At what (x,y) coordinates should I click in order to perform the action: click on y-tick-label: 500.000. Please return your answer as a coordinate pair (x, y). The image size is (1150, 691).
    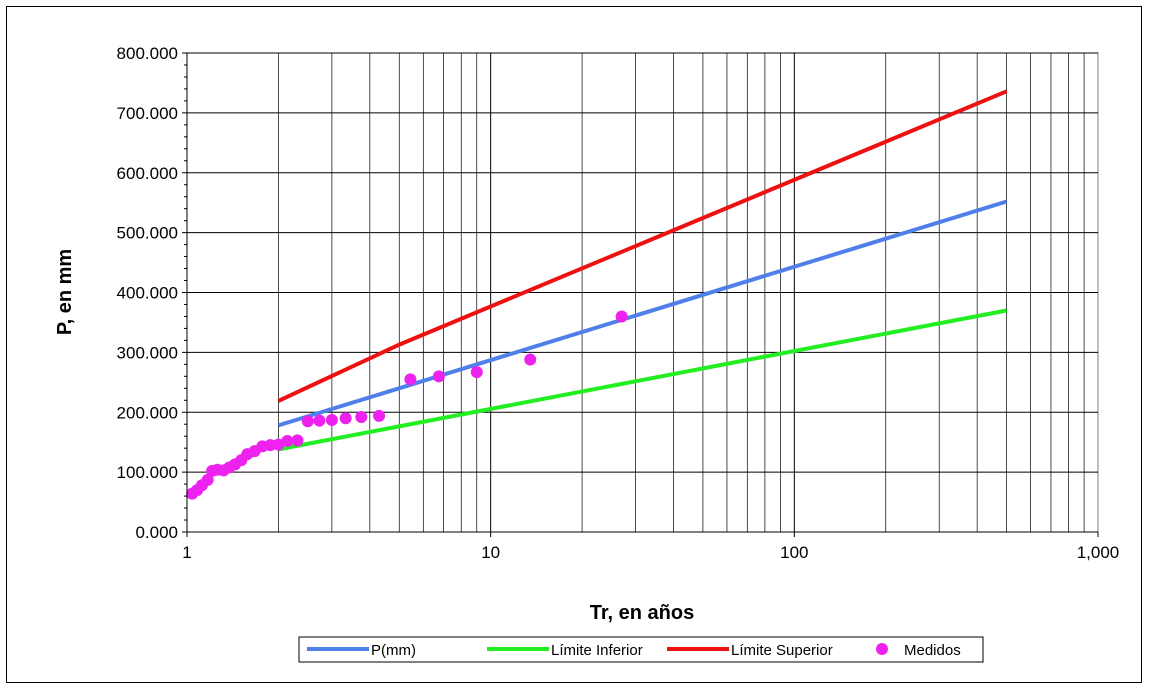
    Looking at the image, I should click on (147, 233).